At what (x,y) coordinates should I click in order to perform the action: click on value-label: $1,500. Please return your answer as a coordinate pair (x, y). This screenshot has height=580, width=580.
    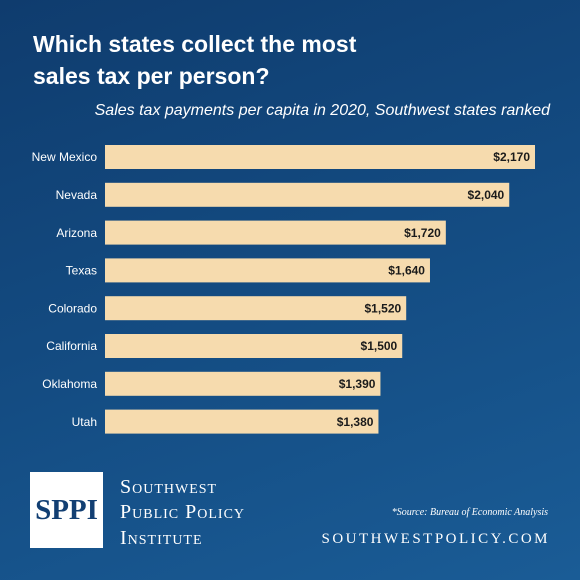
    Looking at the image, I should click on (379, 346).